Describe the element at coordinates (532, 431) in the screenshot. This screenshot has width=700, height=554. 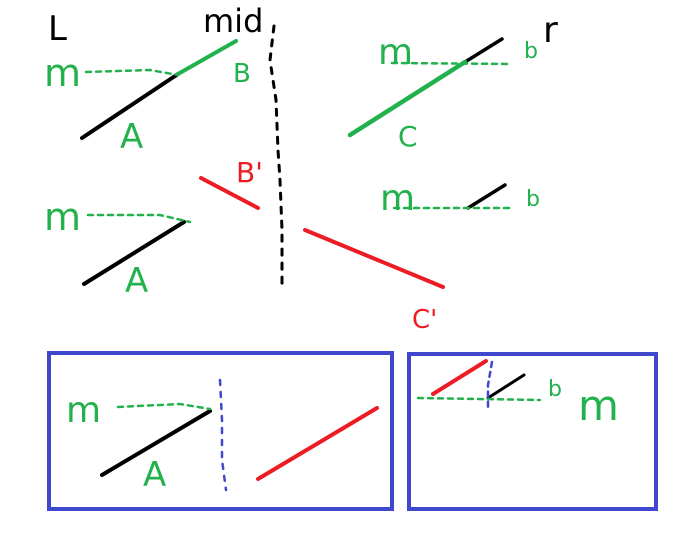
I see `box-bottom-right` at that location.